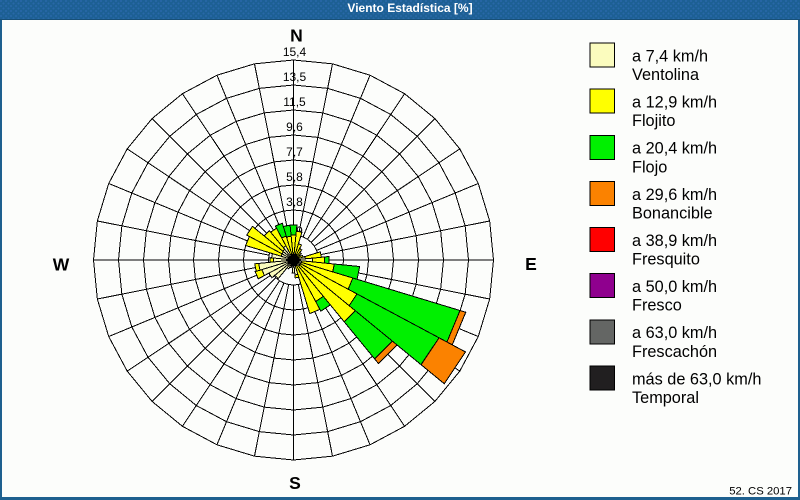 The height and width of the screenshot is (500, 800). What do you see at coordinates (674, 352) in the screenshot?
I see `svg-text: Frescachón` at bounding box center [674, 352].